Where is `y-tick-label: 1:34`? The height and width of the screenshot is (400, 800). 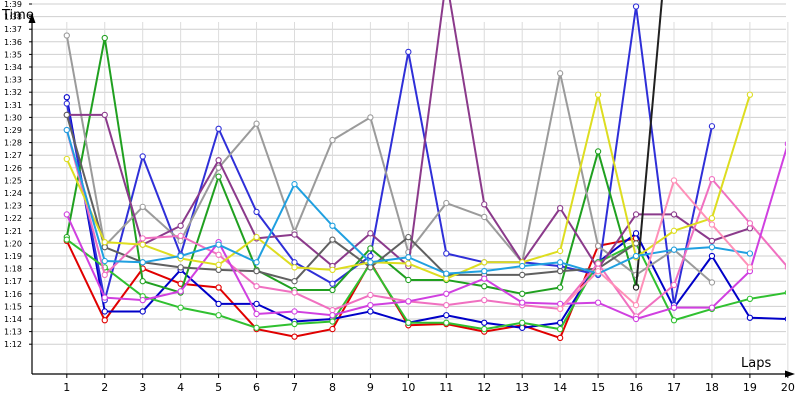 y-tick-label: 1:34 is located at coordinates (13, 67).